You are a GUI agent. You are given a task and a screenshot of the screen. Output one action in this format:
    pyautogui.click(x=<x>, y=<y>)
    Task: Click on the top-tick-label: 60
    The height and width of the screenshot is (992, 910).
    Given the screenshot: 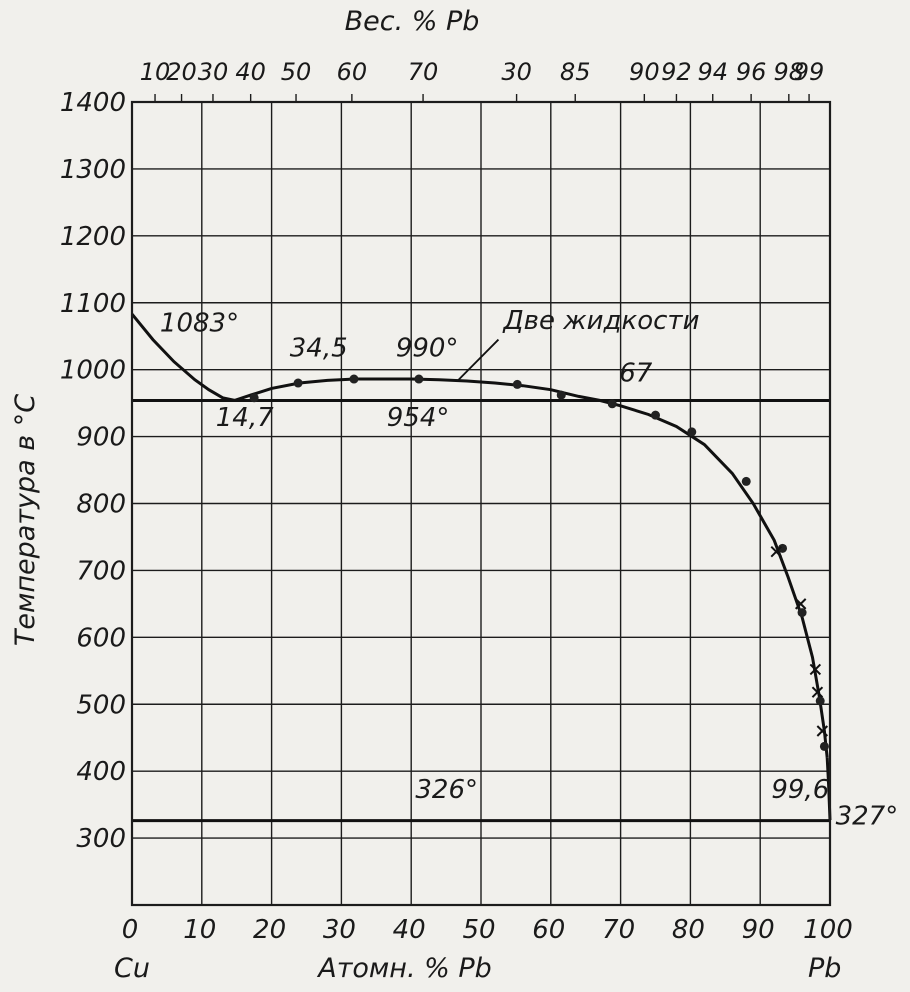 What is the action you would take?
    pyautogui.click(x=352, y=72)
    